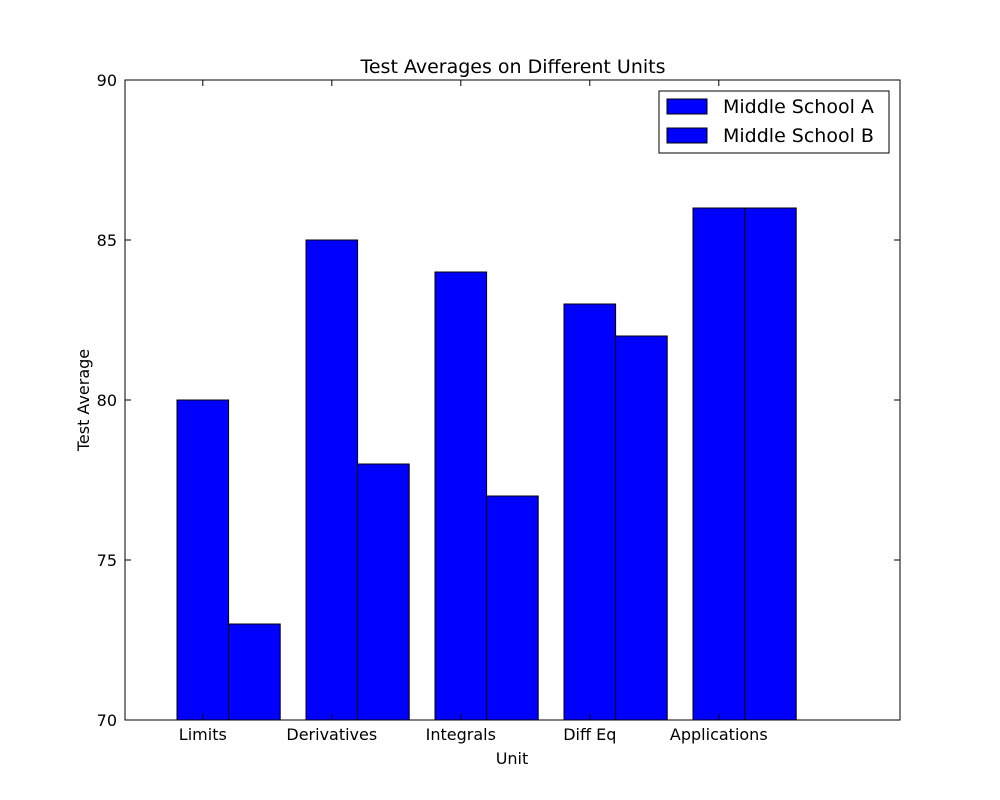 The width and height of the screenshot is (1000, 800). Describe the element at coordinates (461, 734) in the screenshot. I see `x-tick-label: Integrals` at that location.